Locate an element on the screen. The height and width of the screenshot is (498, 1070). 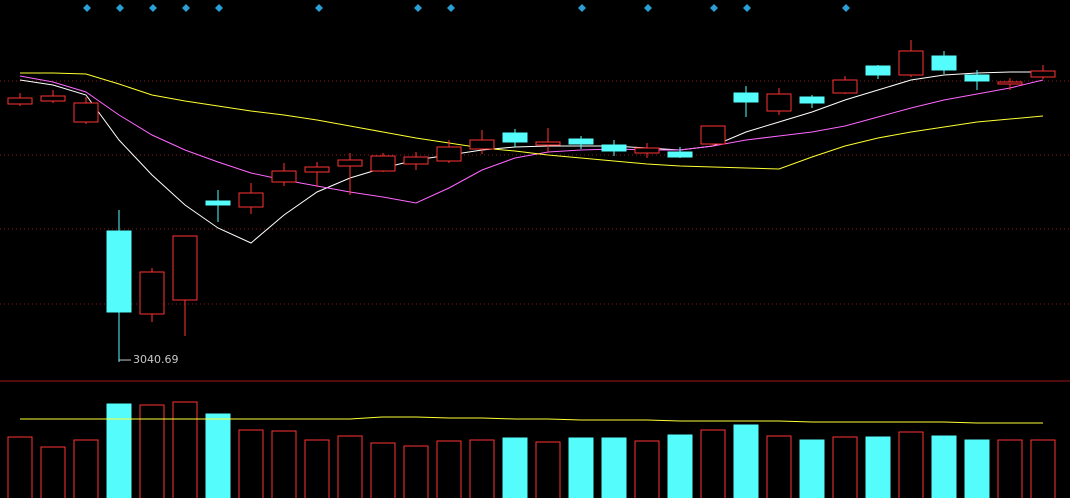
event-markers is located at coordinates (466, 8).